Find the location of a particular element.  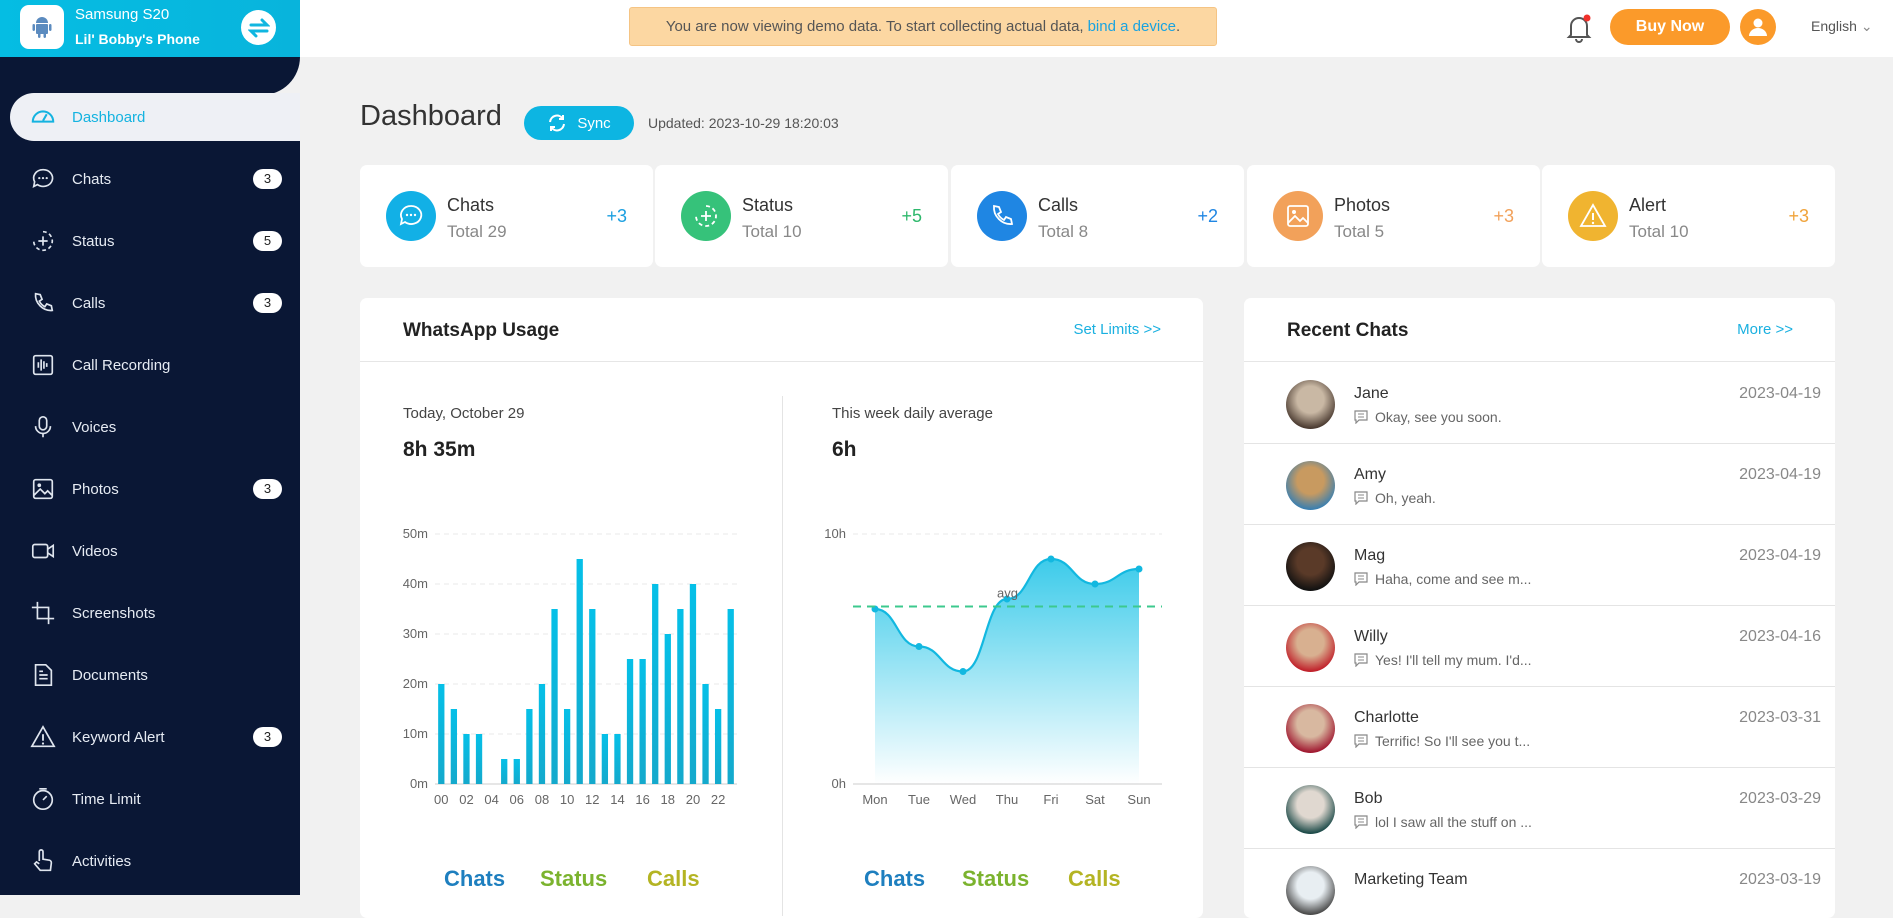

switch-device-icon is located at coordinates (258, 27).